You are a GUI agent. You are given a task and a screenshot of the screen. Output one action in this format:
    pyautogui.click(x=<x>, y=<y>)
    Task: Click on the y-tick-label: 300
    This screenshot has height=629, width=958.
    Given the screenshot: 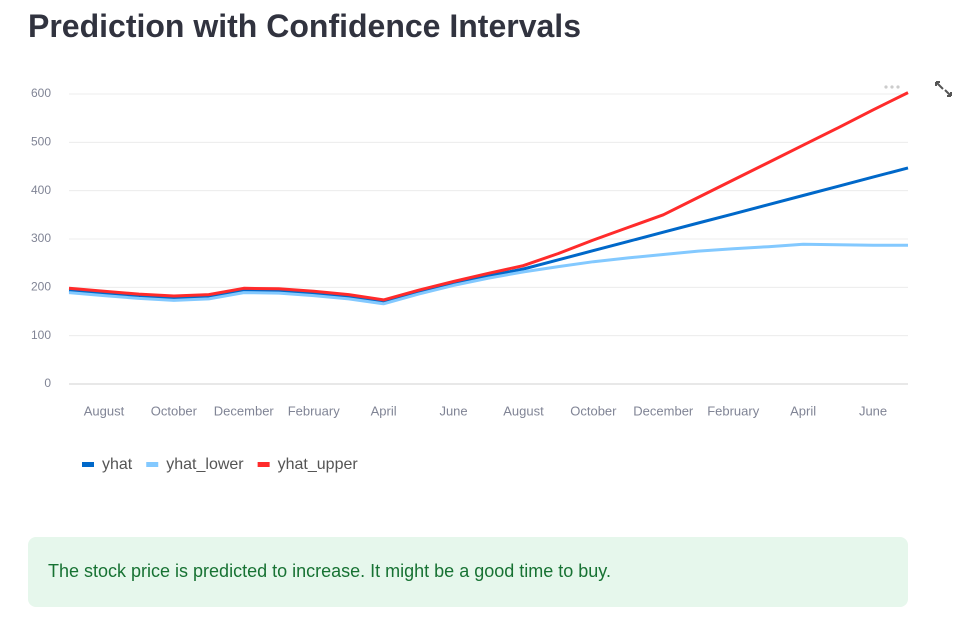 What is the action you would take?
    pyautogui.click(x=41, y=238)
    